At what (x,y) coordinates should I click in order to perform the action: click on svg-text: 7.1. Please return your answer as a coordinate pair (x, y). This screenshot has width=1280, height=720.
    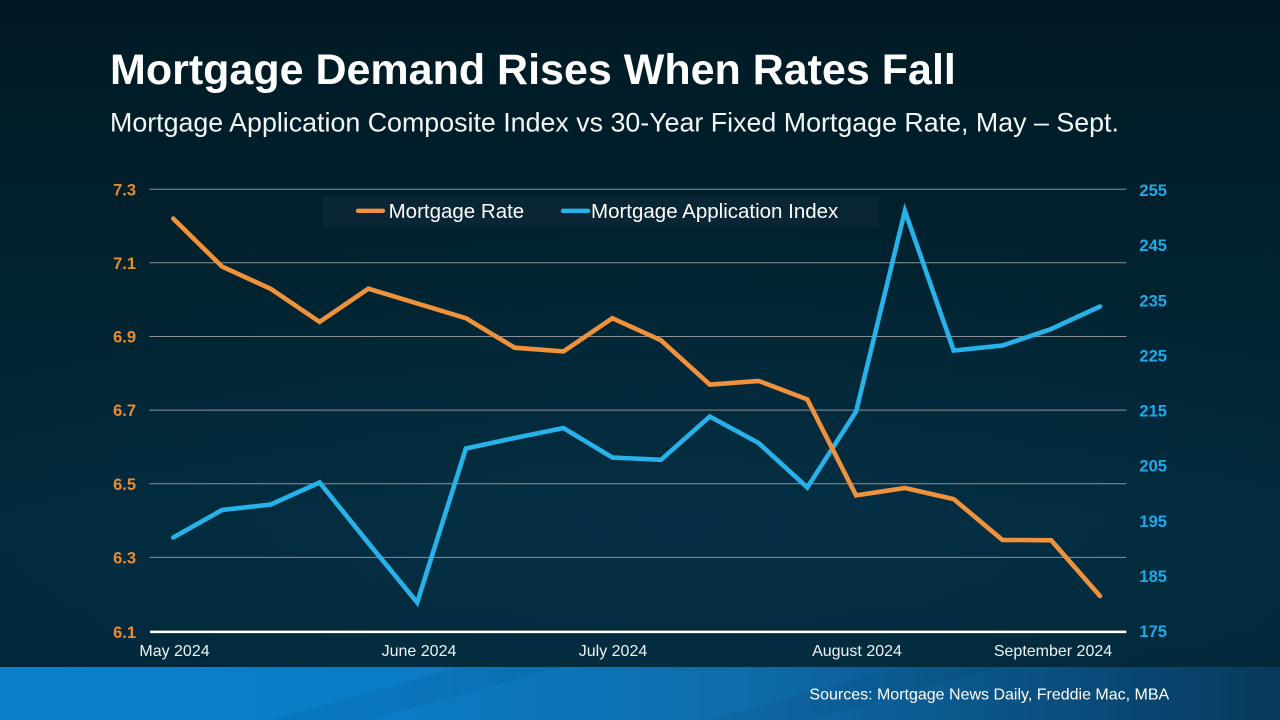
    Looking at the image, I should click on (124, 264).